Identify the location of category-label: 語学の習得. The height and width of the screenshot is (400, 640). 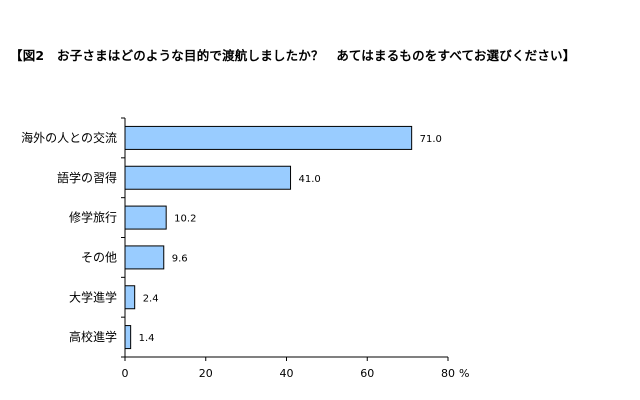
(87, 177).